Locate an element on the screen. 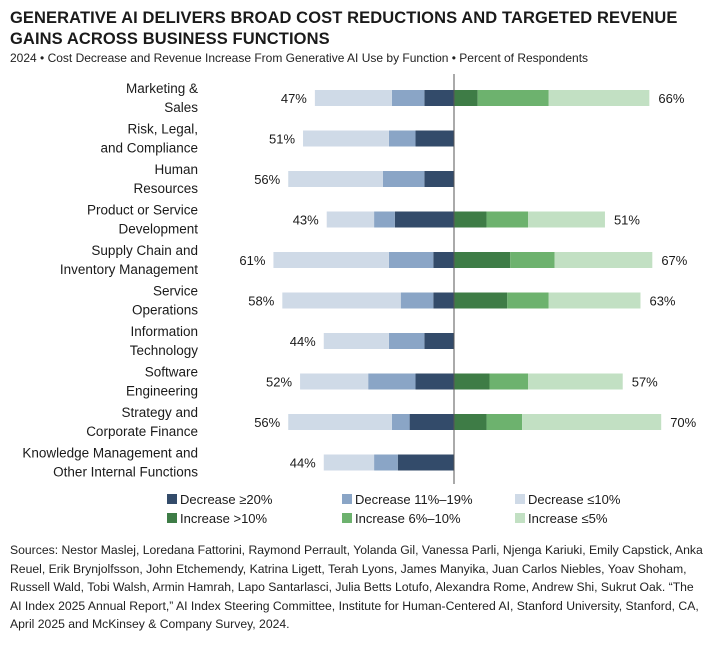  legend-label: Increase ≤5% is located at coordinates (568, 518).